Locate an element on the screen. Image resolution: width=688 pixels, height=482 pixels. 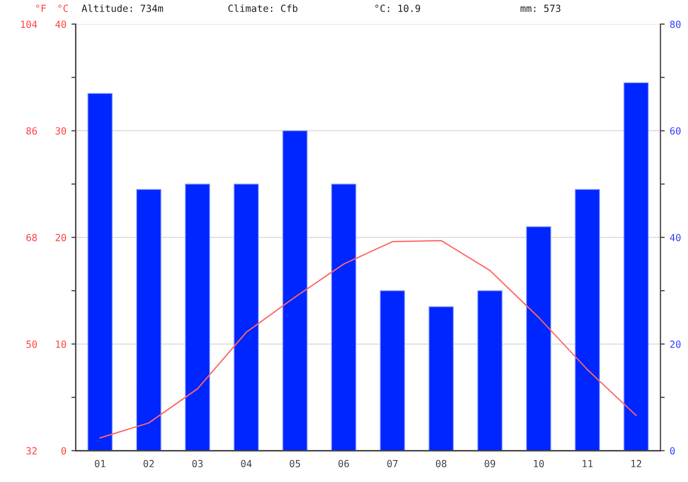
x-tick-label: 12 is located at coordinates (636, 464).